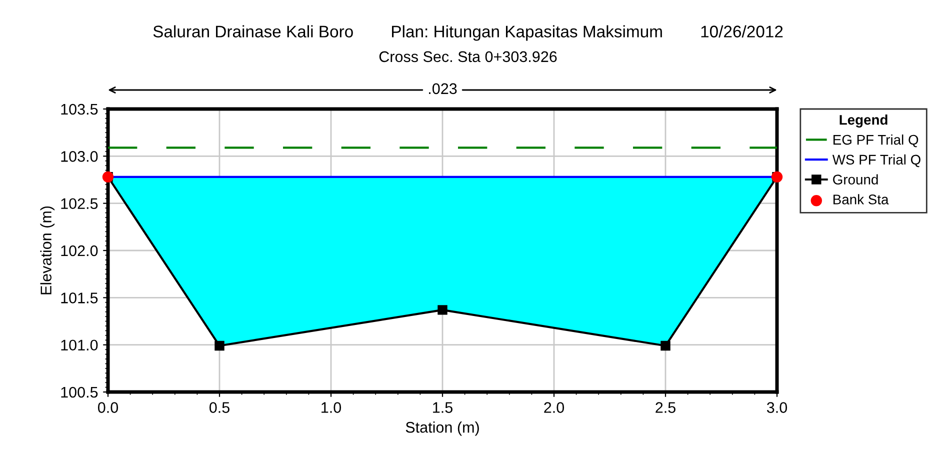  Describe the element at coordinates (861, 199) in the screenshot. I see `legend-label: Bank Sta` at that location.